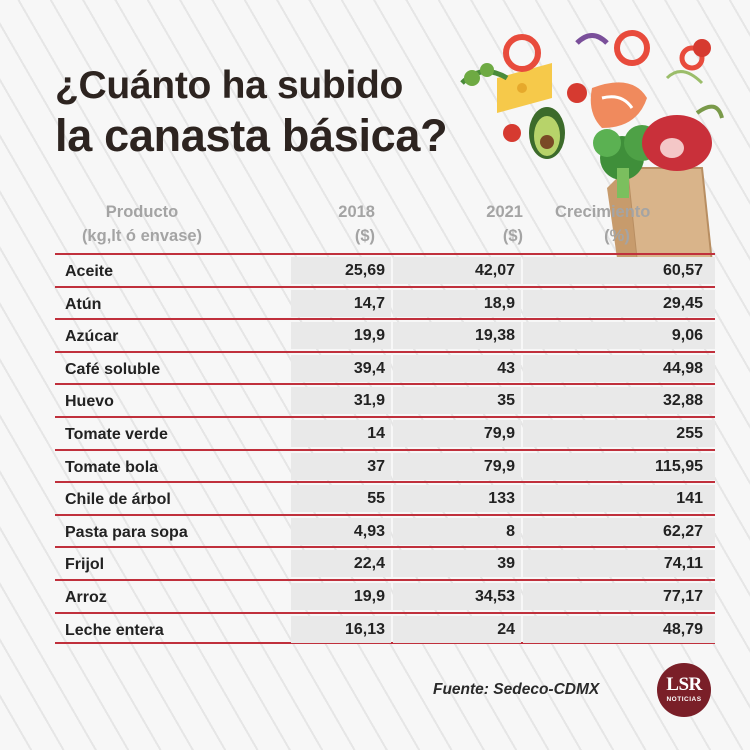 The image size is (750, 750). What do you see at coordinates (457, 596) in the screenshot?
I see `cell-2021: 34,53` at bounding box center [457, 596].